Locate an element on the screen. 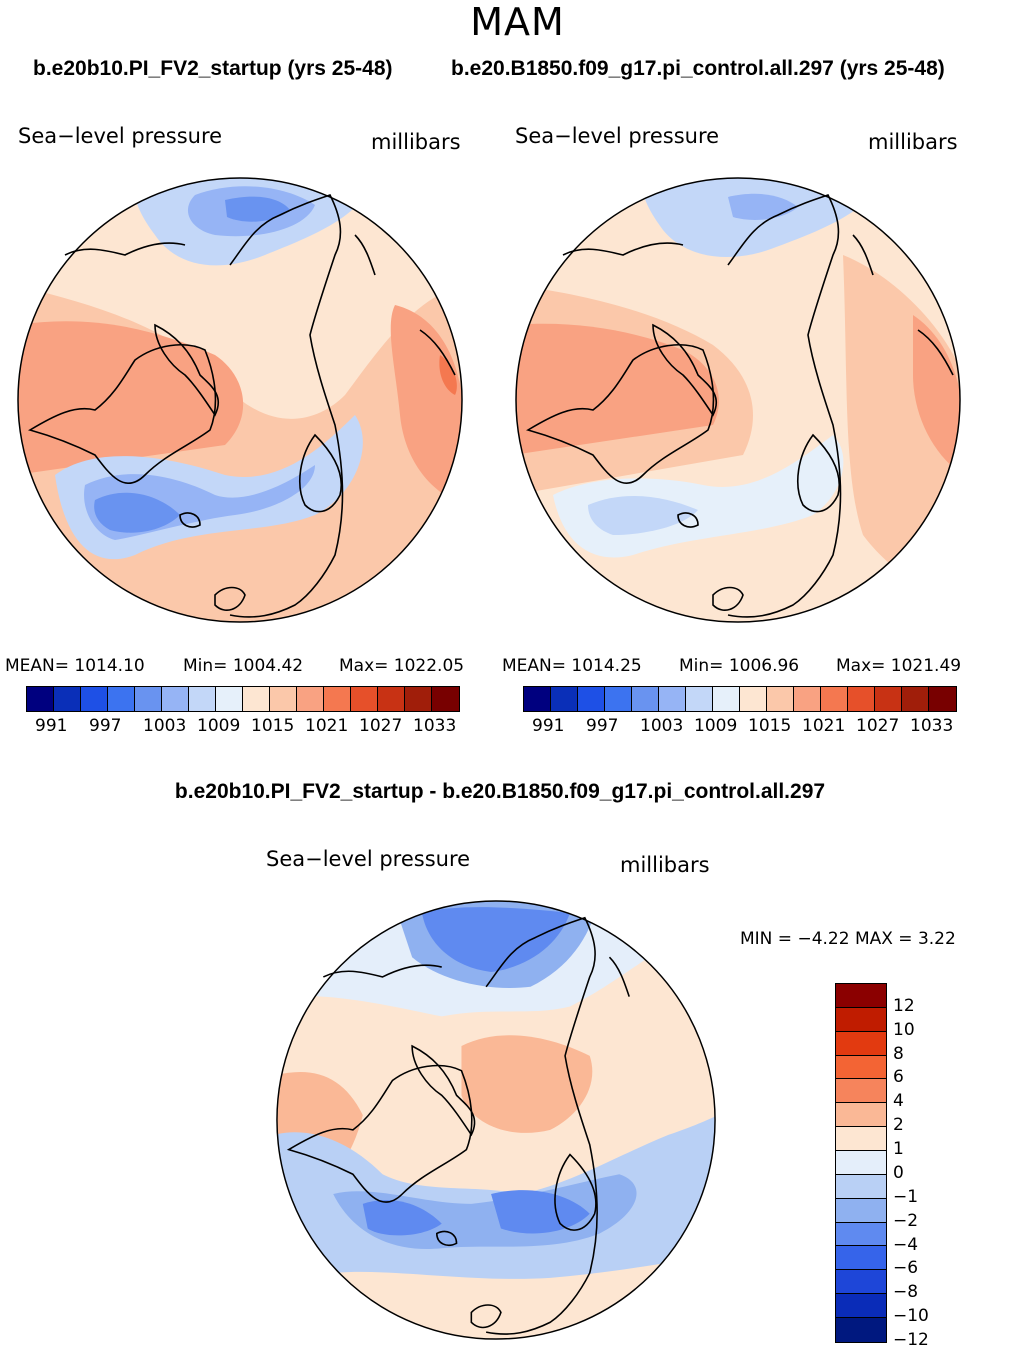 The image size is (1035, 1352). colorbar-tick-label: 8 is located at coordinates (898, 1053).